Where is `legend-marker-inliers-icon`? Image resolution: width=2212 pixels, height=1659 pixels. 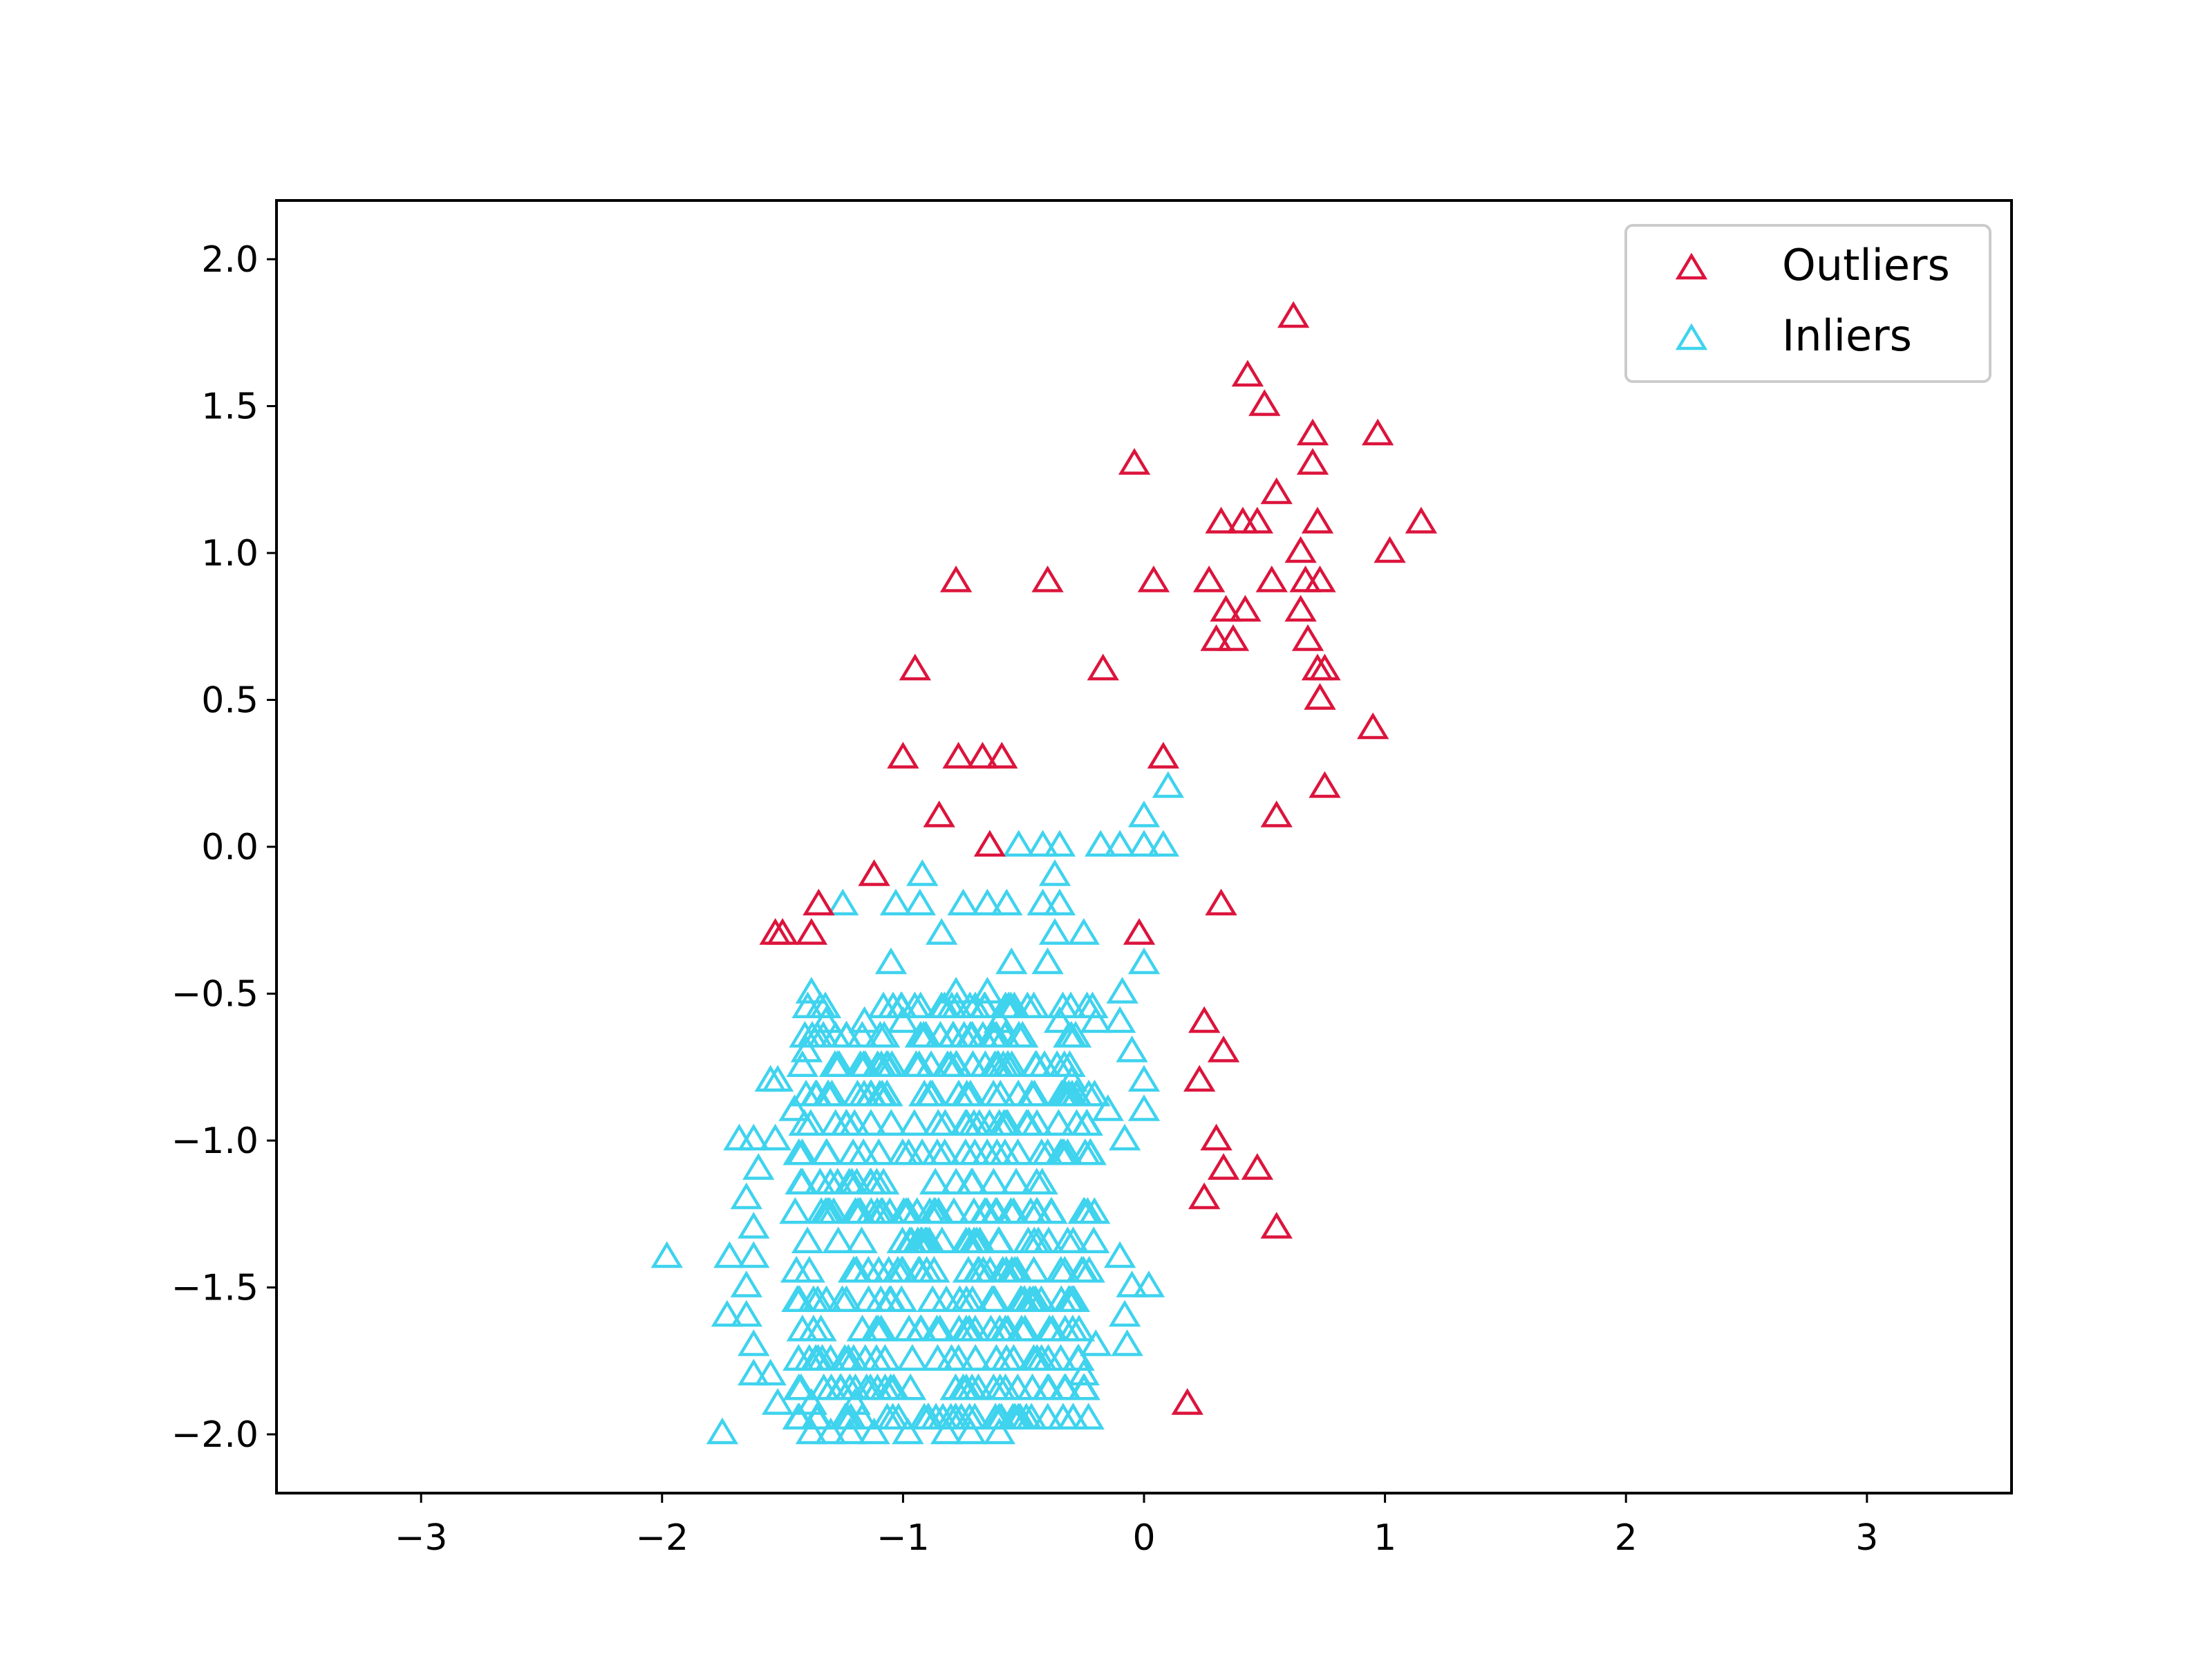 legend-marker-inliers-icon is located at coordinates (1691, 337).